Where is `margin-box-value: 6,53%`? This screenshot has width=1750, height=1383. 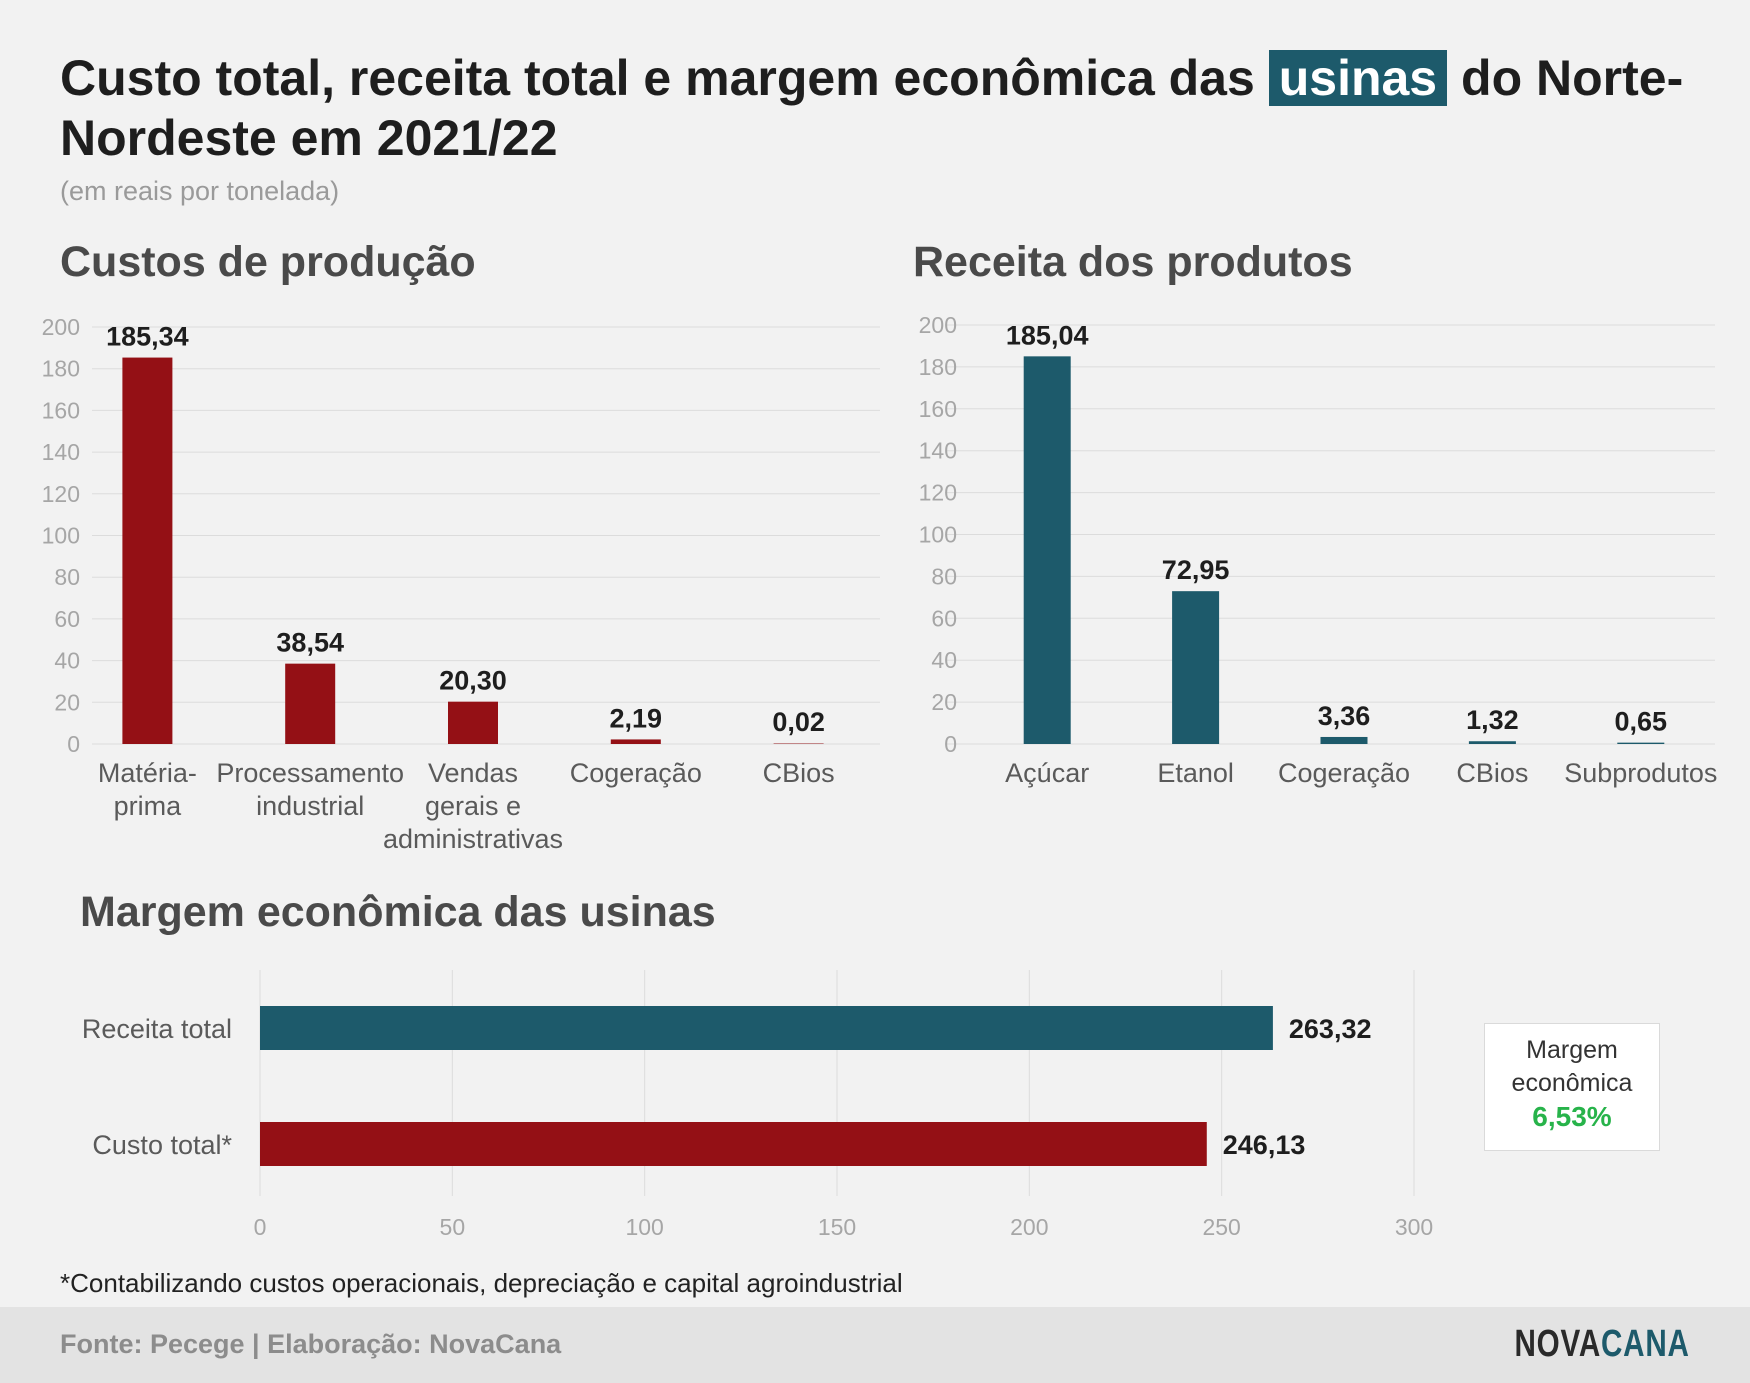 margin-box-value: 6,53% is located at coordinates (1572, 1116).